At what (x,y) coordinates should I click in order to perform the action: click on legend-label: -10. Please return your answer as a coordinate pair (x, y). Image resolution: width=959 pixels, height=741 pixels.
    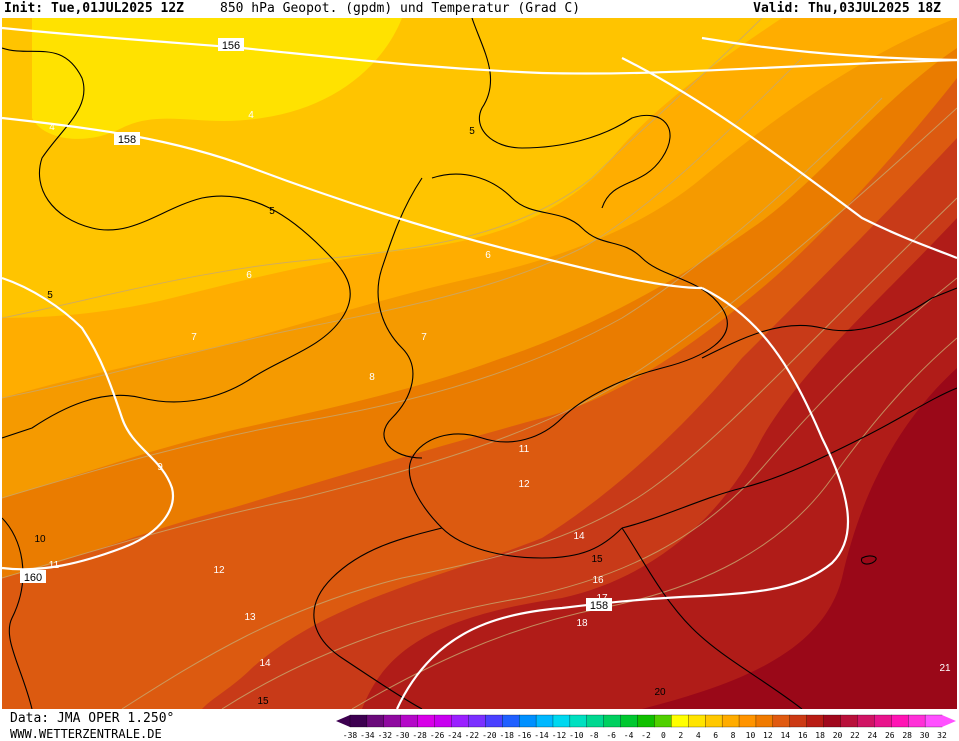
    Looking at the image, I should click on (576, 735).